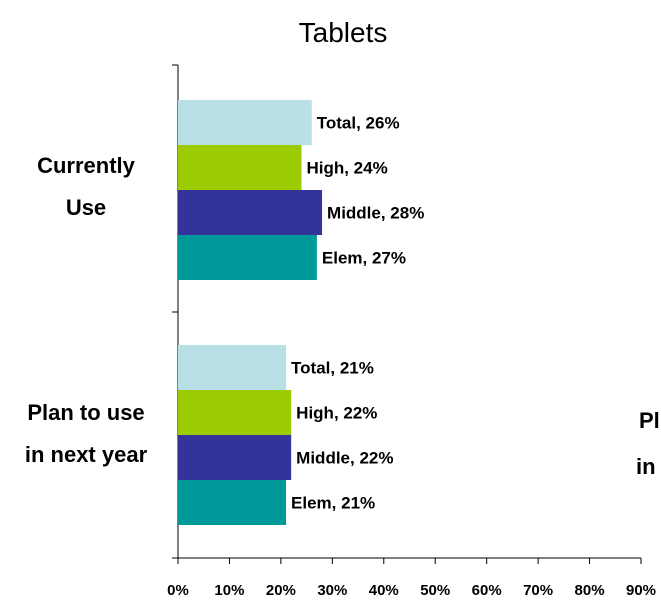 The width and height of the screenshot is (661, 603). I want to click on x-tick-label: 60%, so click(487, 590).